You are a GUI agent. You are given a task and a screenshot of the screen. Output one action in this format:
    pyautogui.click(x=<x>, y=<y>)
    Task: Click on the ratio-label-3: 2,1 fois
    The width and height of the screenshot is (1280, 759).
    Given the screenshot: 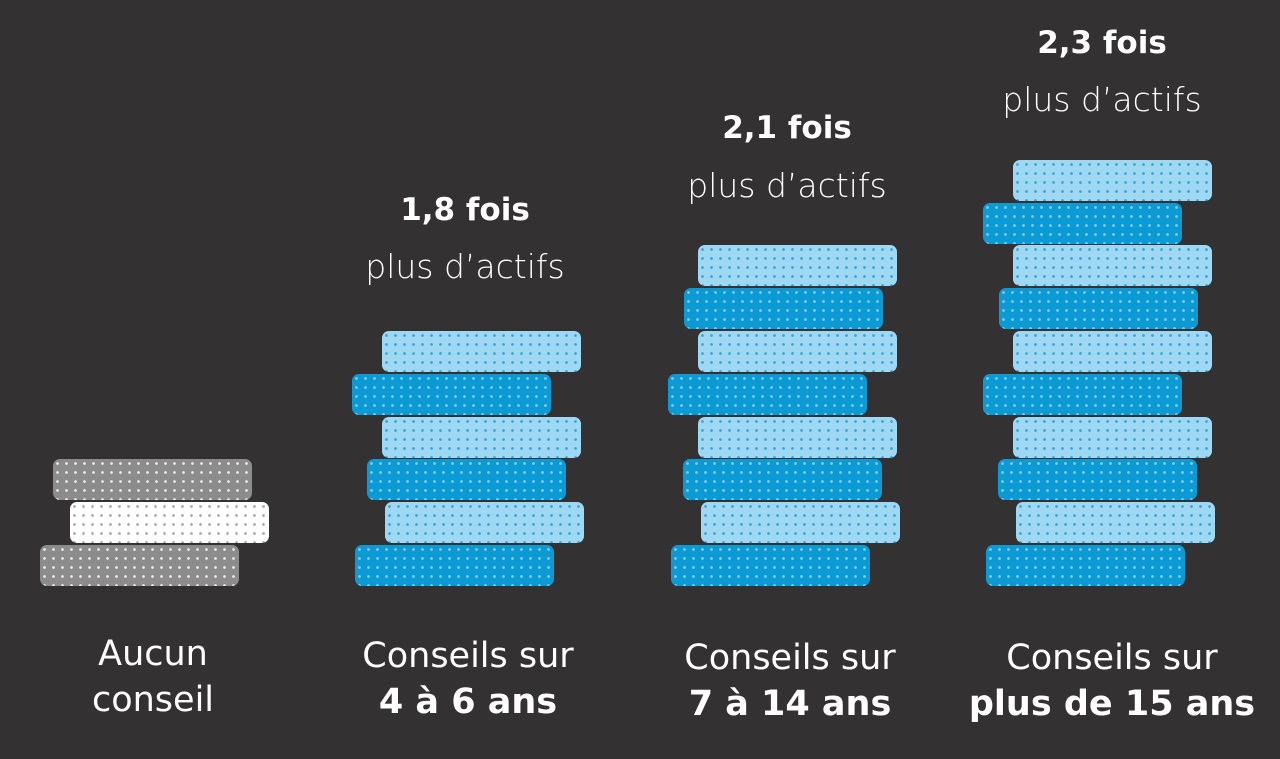 What is the action you would take?
    pyautogui.click(x=787, y=128)
    